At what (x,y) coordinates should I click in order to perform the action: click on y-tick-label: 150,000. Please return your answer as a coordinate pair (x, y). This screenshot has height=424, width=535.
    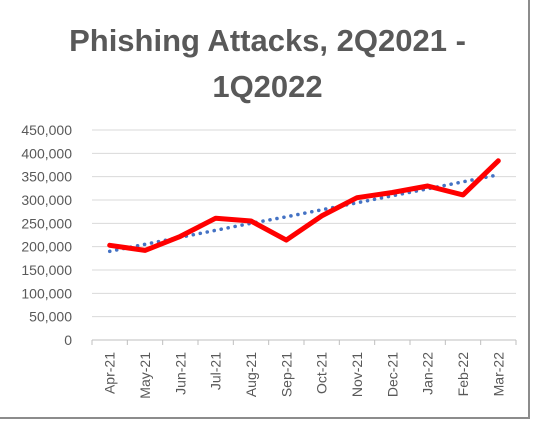
    Looking at the image, I should click on (46, 270).